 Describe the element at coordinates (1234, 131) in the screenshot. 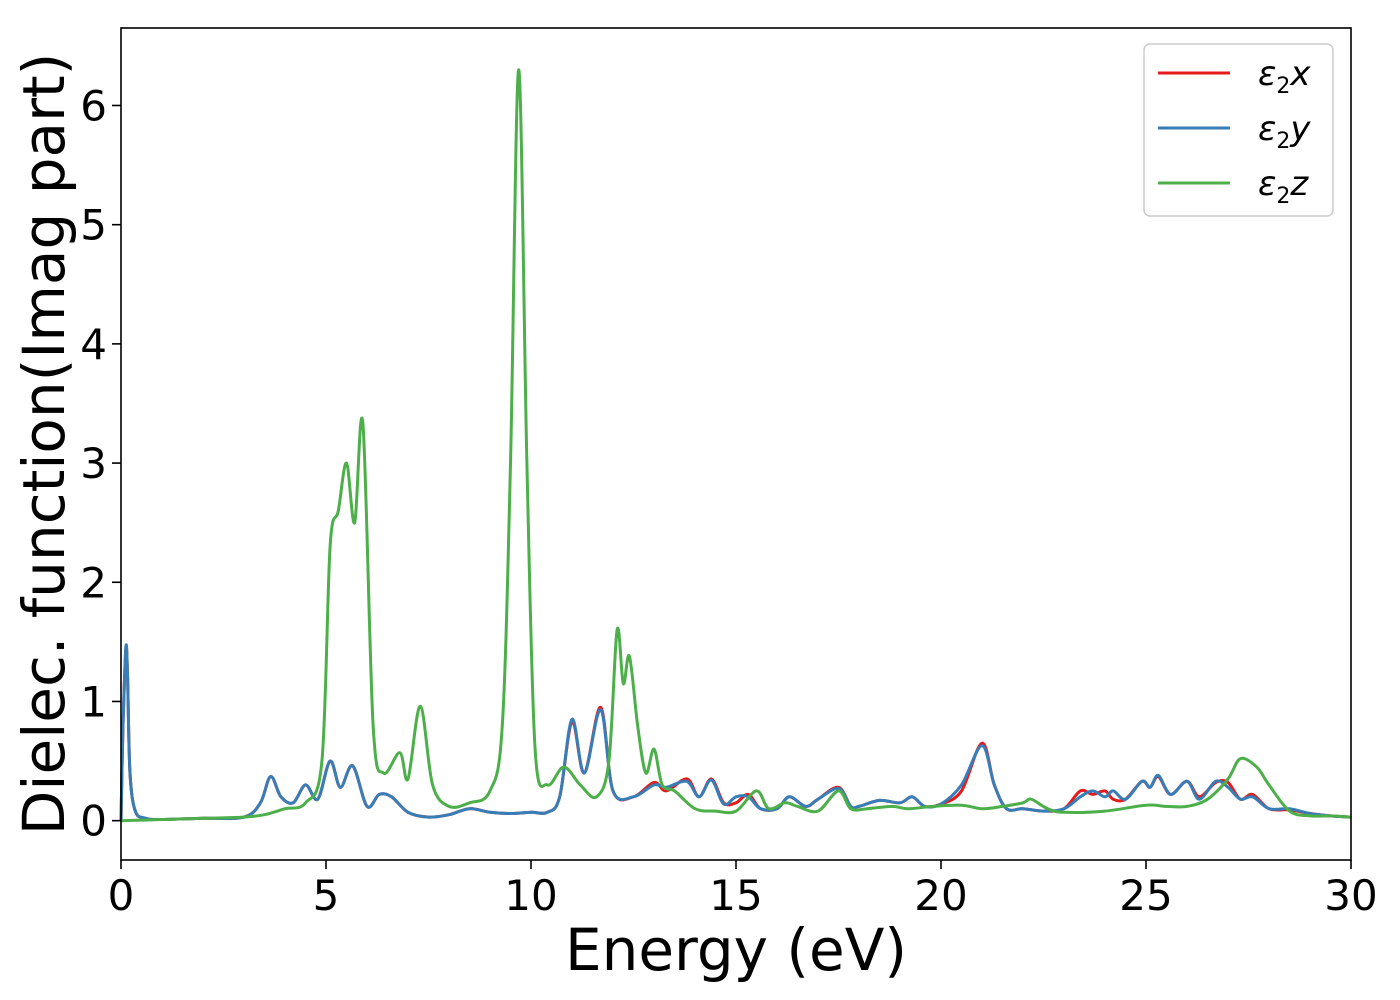

I see `legend-items: ε2x ε2y ε2z` at that location.